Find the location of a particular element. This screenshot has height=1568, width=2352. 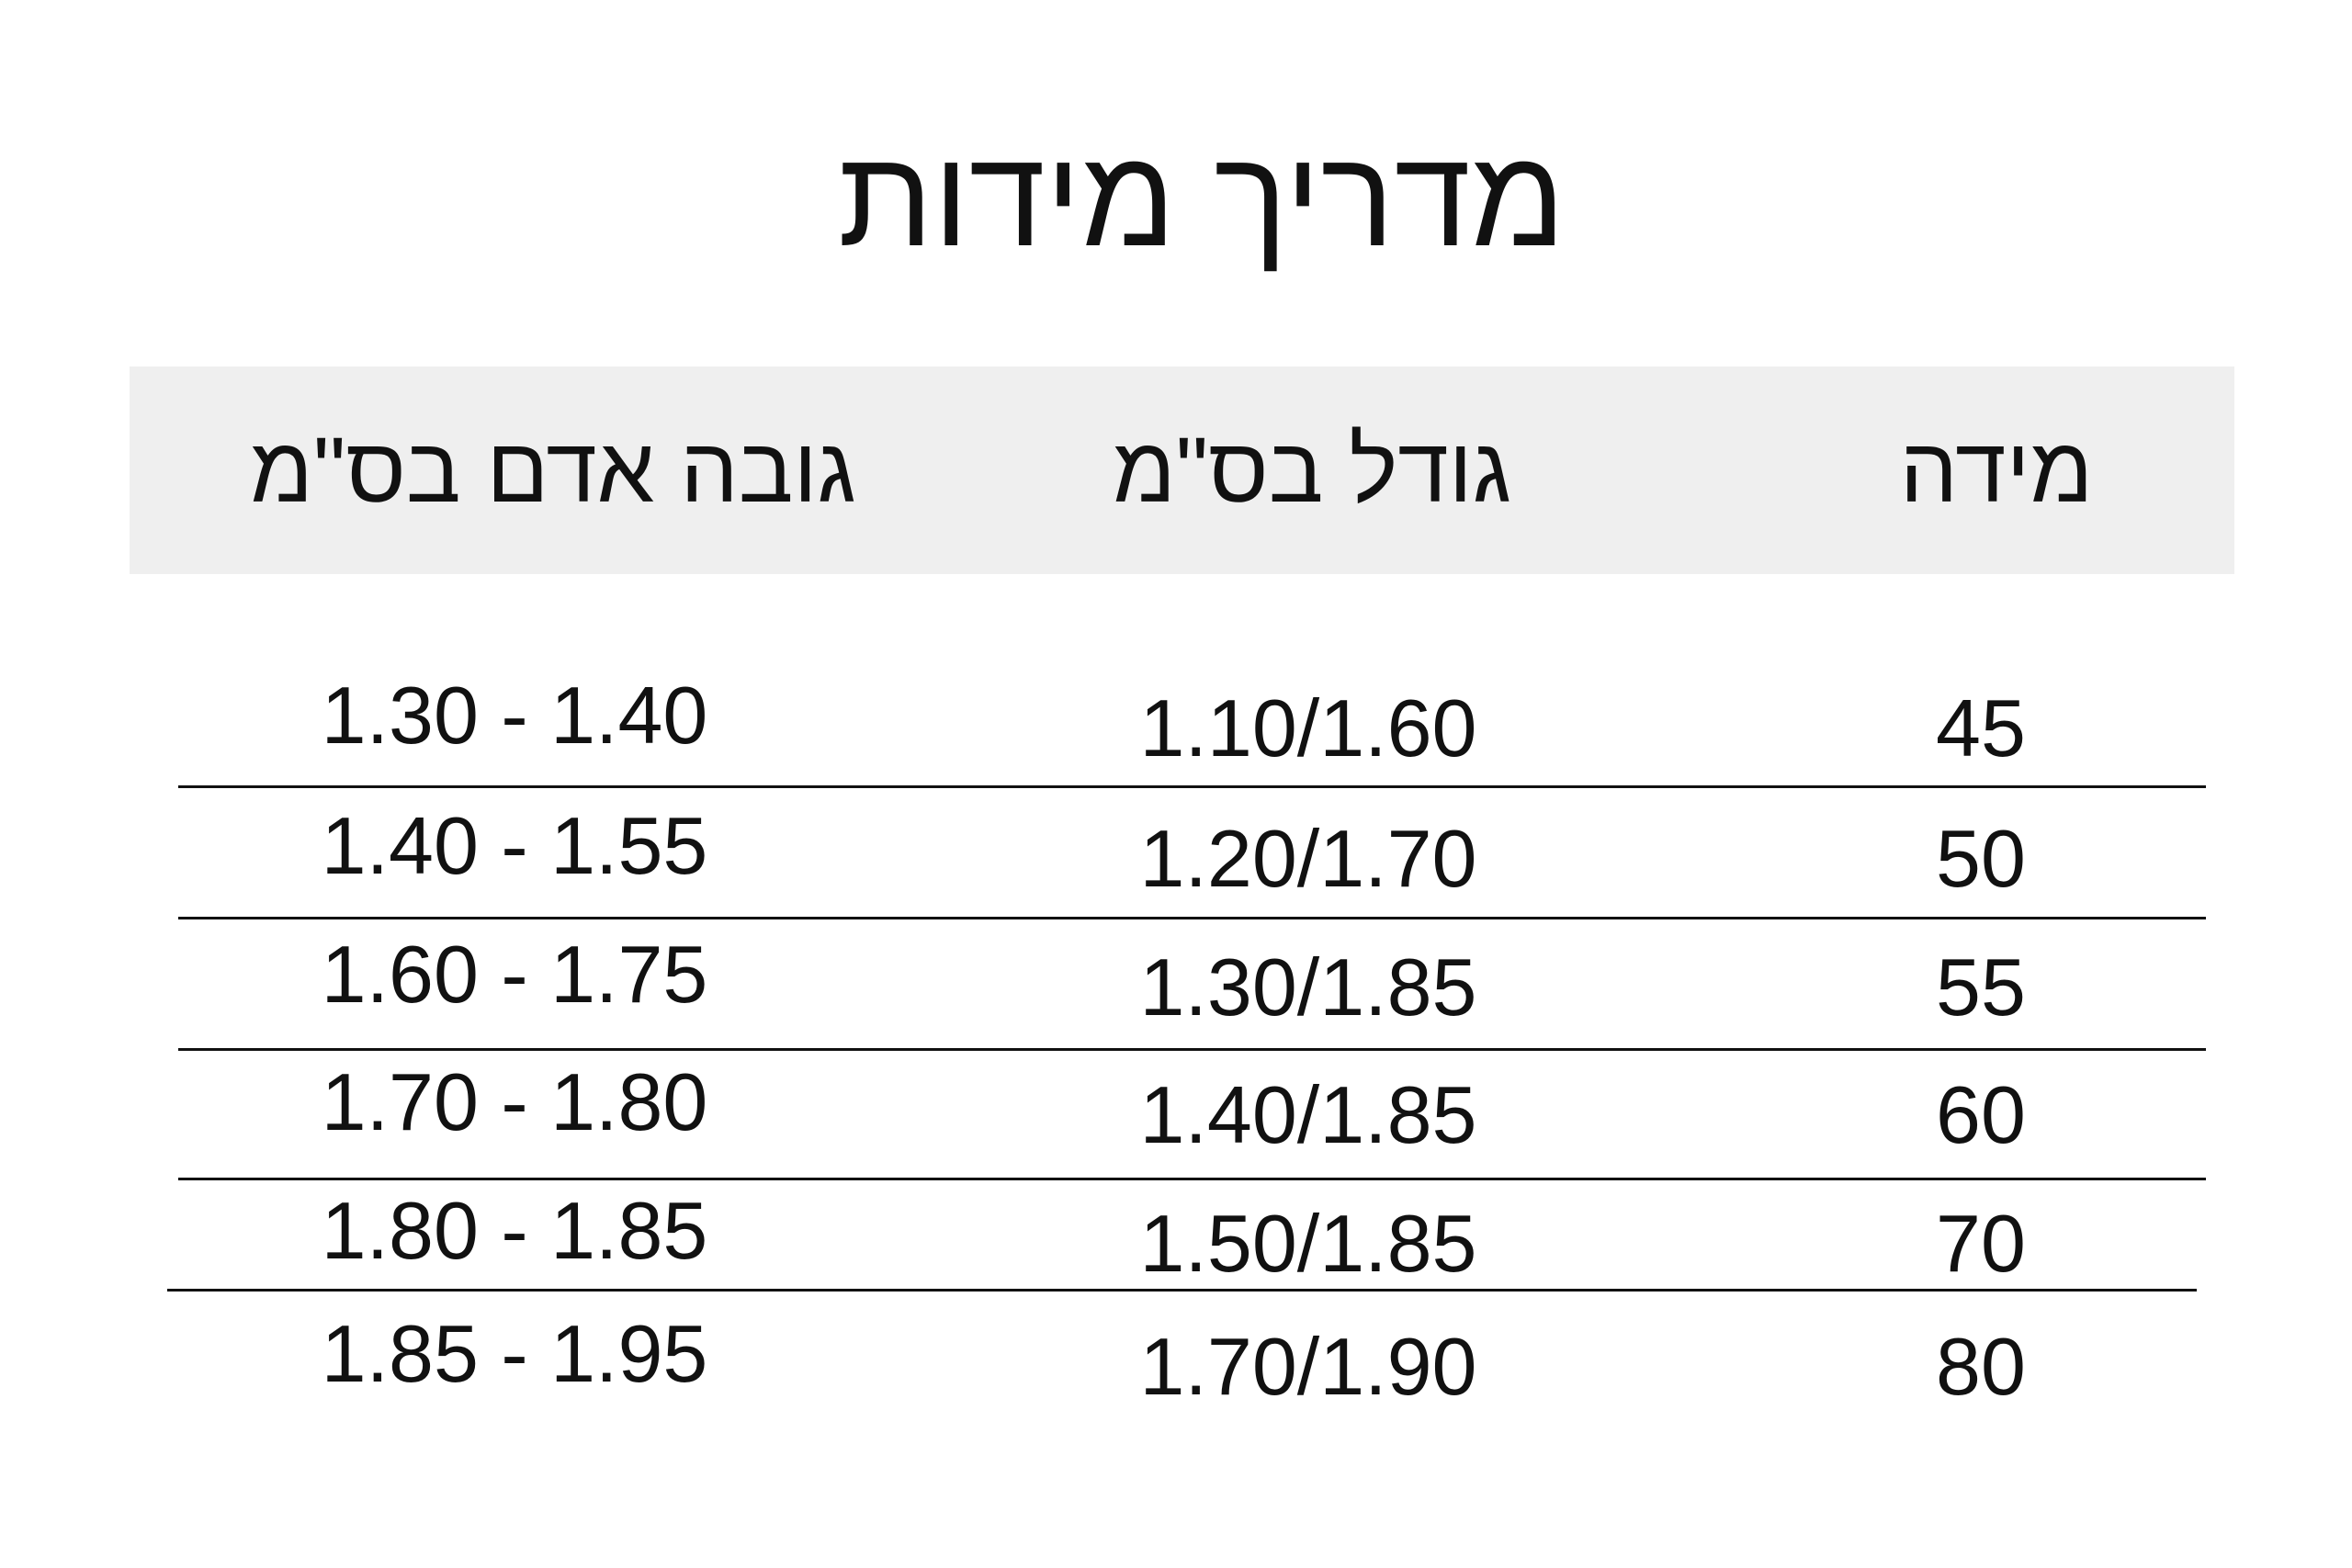

header-size: מידה is located at coordinates (1996, 471).